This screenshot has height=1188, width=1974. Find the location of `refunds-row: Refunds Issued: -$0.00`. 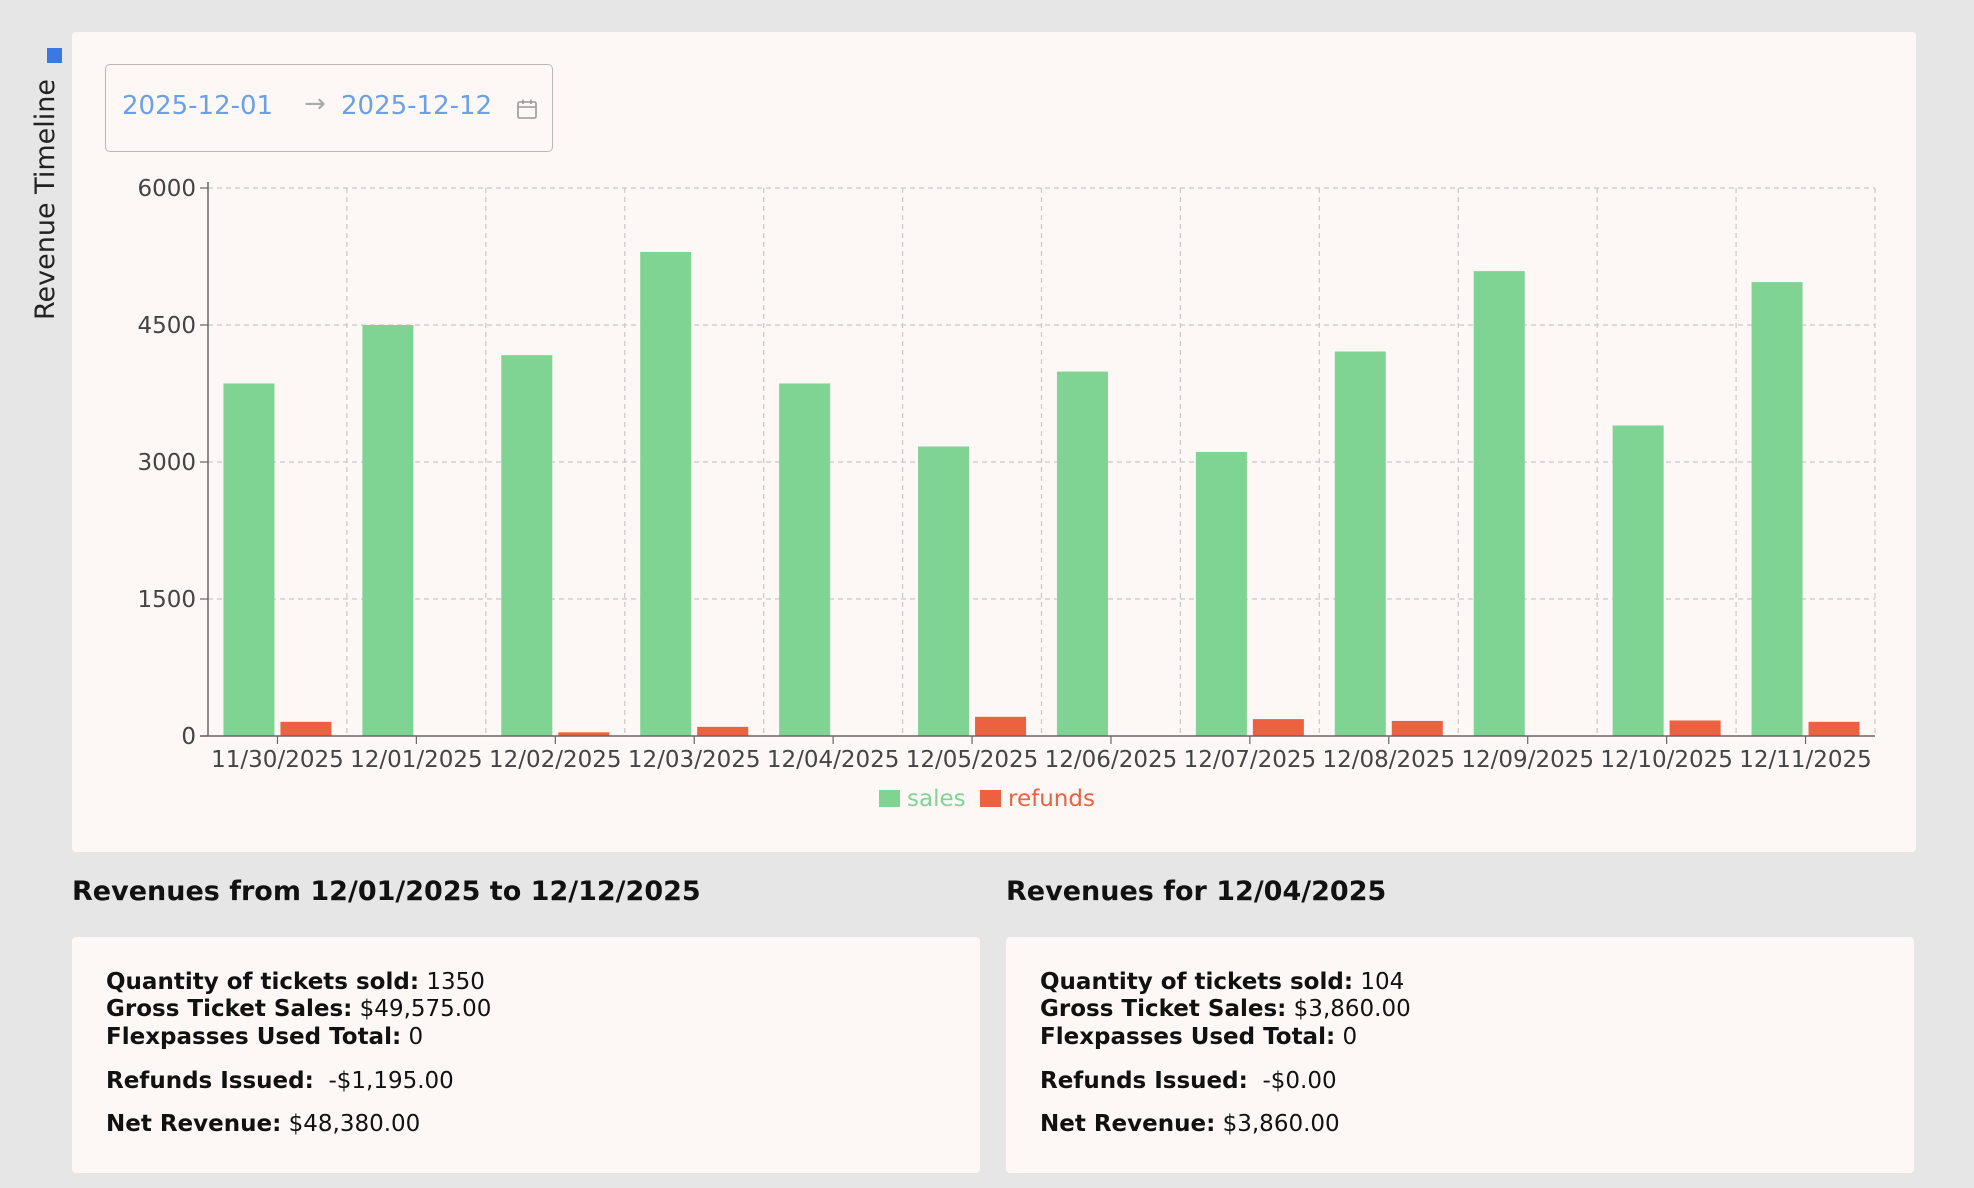

refunds-row: Refunds Issued: -$0.00 is located at coordinates (1188, 1081).